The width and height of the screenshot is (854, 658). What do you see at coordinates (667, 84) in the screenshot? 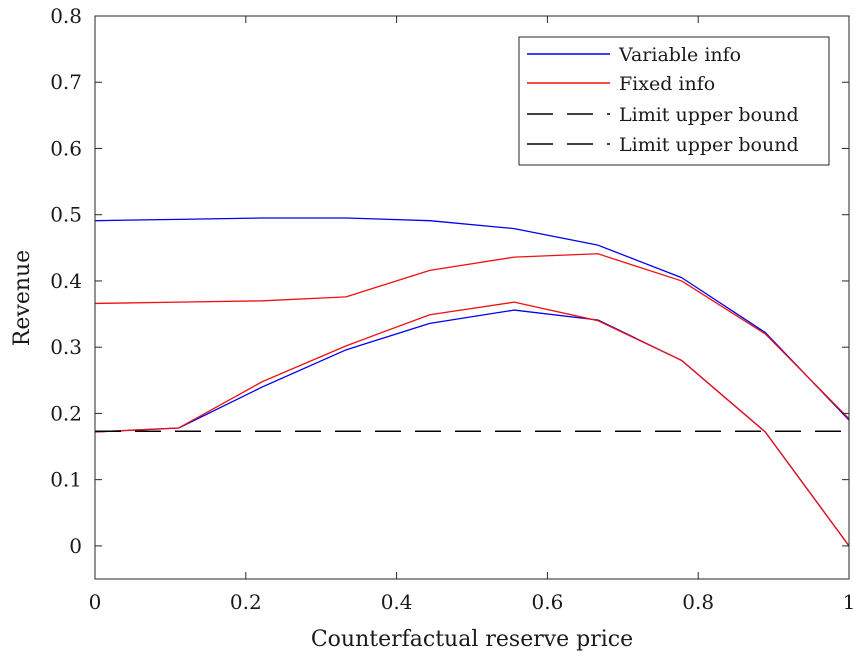
I see `legend-label-fixed-info: Fixed info` at bounding box center [667, 84].